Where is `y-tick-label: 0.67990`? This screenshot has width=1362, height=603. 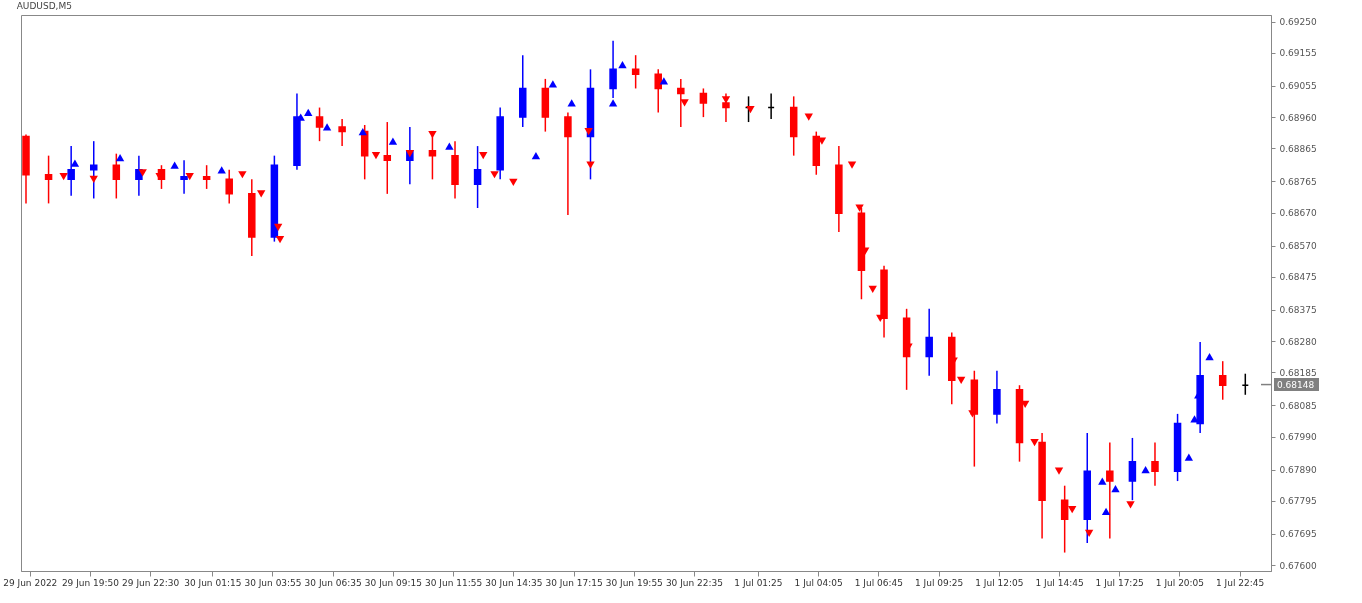 y-tick-label: 0.67990 is located at coordinates (1298, 437).